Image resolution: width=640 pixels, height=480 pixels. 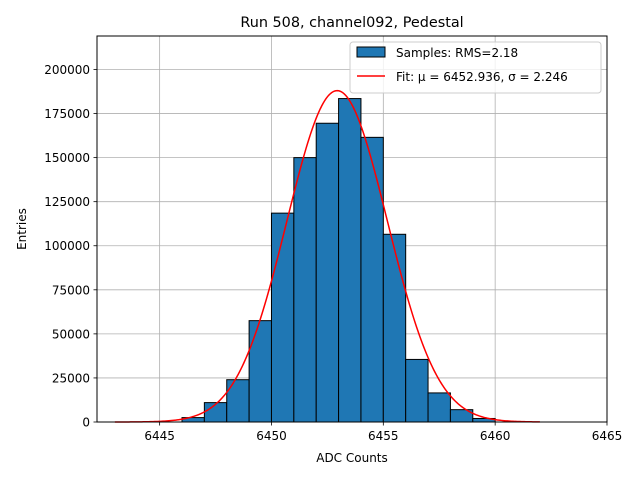 I want to click on y-tick-label: 125000, so click(x=67, y=202).